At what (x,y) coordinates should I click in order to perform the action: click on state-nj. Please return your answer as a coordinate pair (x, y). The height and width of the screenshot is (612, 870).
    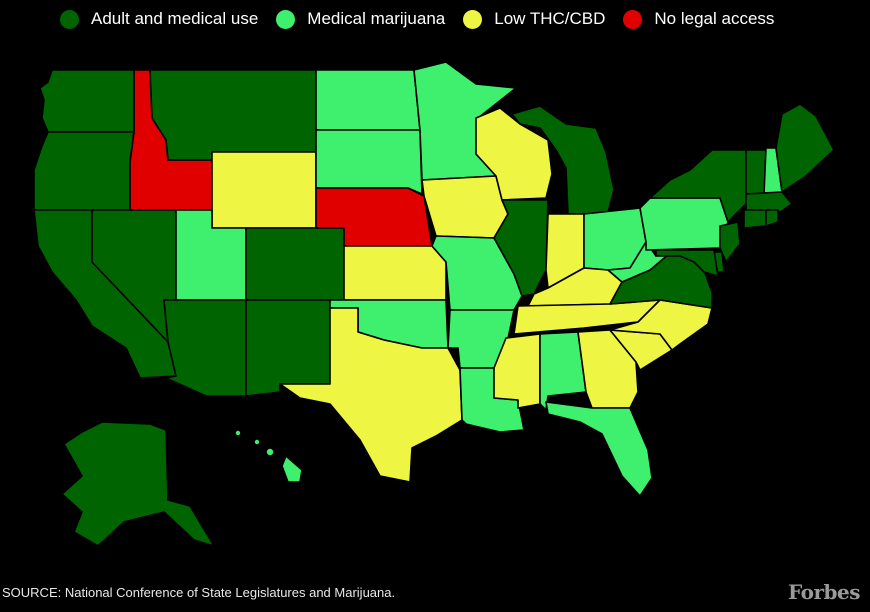
    Looking at the image, I should click on (730, 242).